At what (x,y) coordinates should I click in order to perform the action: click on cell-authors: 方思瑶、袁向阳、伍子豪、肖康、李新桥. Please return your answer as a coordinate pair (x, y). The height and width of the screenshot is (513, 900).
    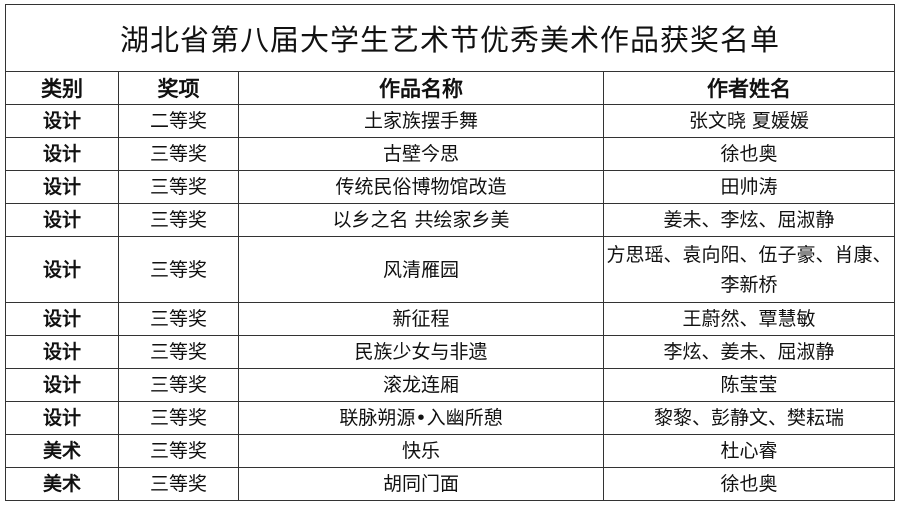
    Looking at the image, I should click on (749, 269).